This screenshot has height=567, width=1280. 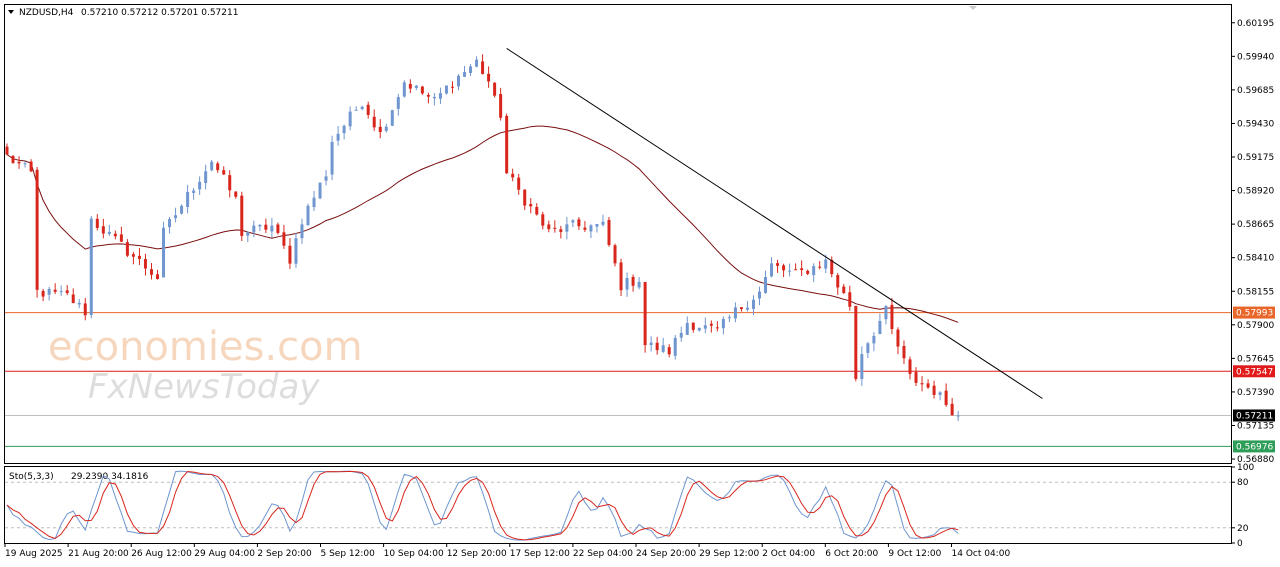 What do you see at coordinates (11, 12) in the screenshot?
I see `header-dropdown-icon` at bounding box center [11, 12].